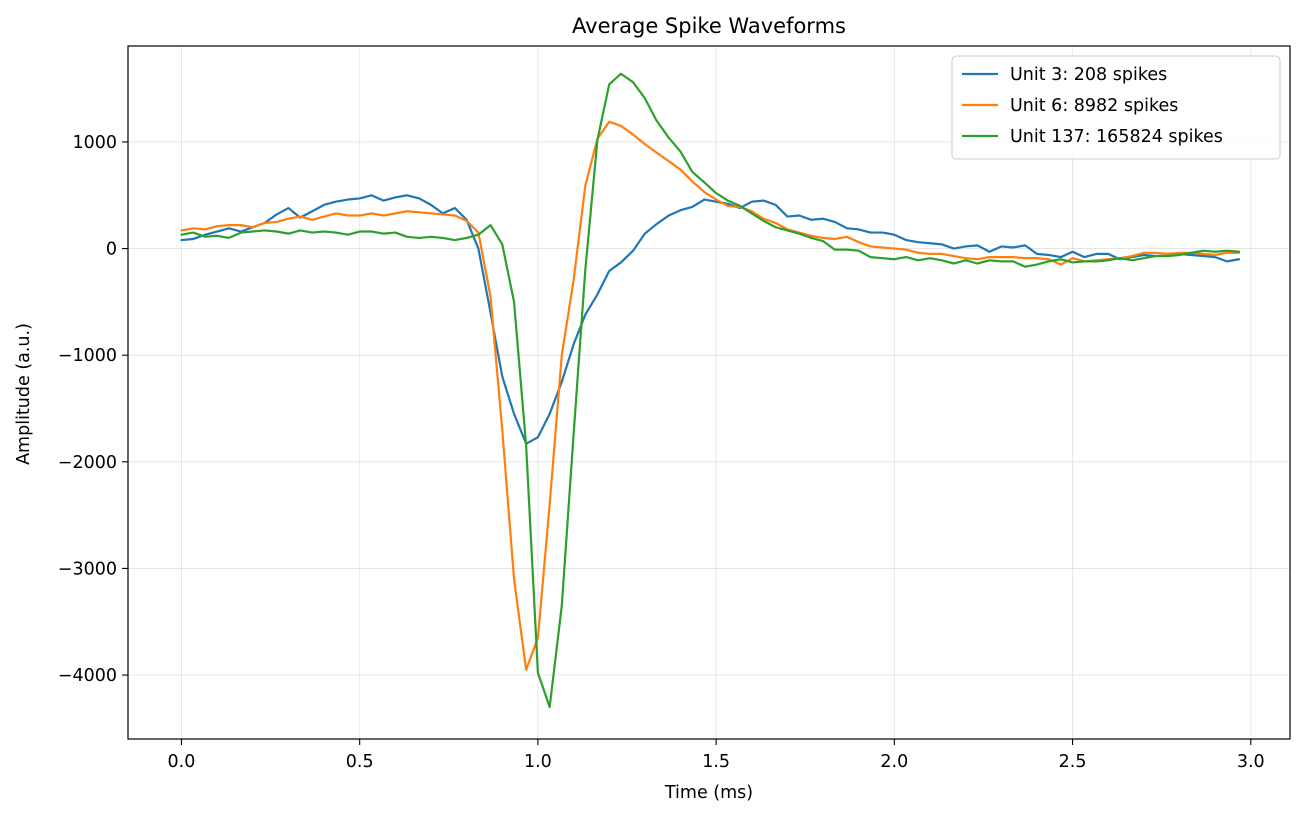 The width and height of the screenshot is (1305, 817). What do you see at coordinates (87, 569) in the screenshot?
I see `y-tick-label: −3000` at bounding box center [87, 569].